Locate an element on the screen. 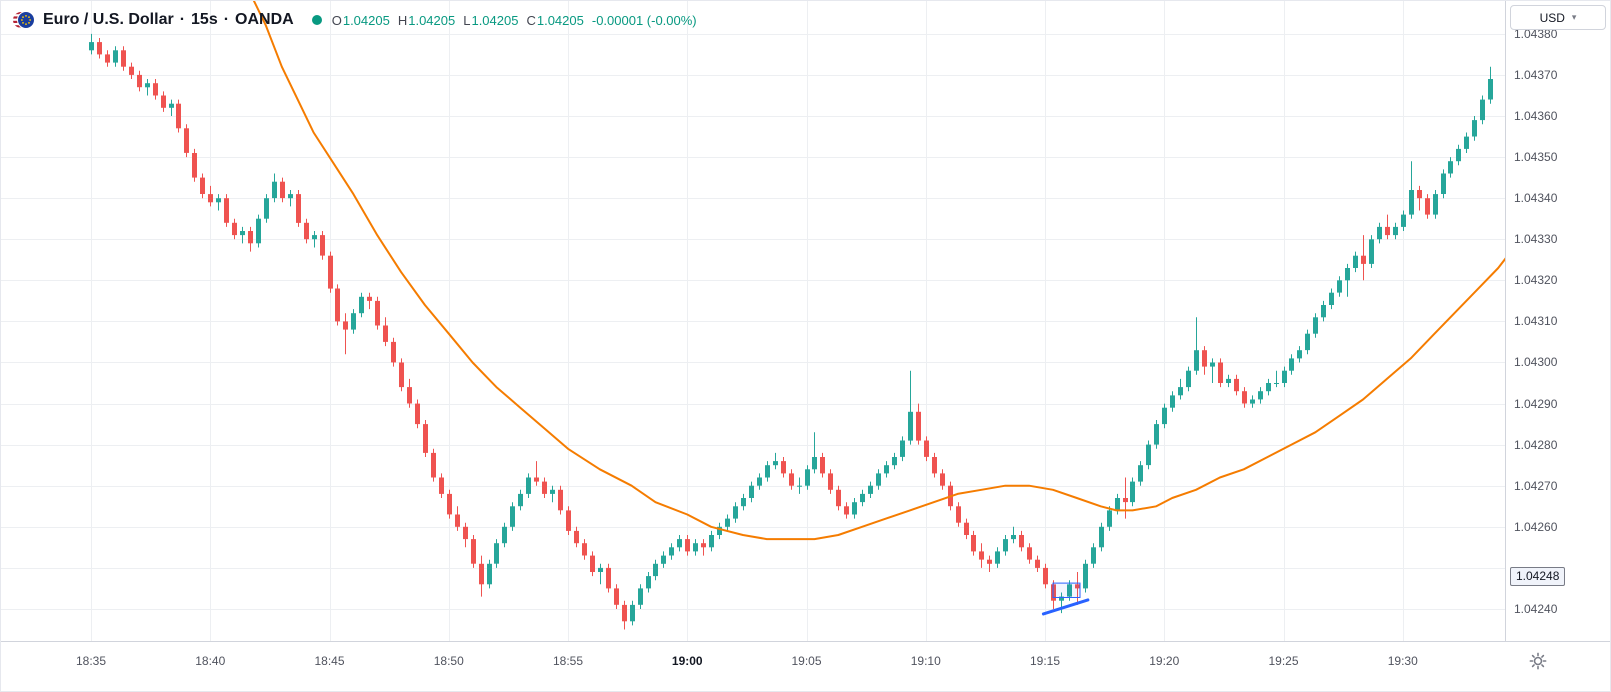  price-tick-label: 1.04350 is located at coordinates (1536, 157).